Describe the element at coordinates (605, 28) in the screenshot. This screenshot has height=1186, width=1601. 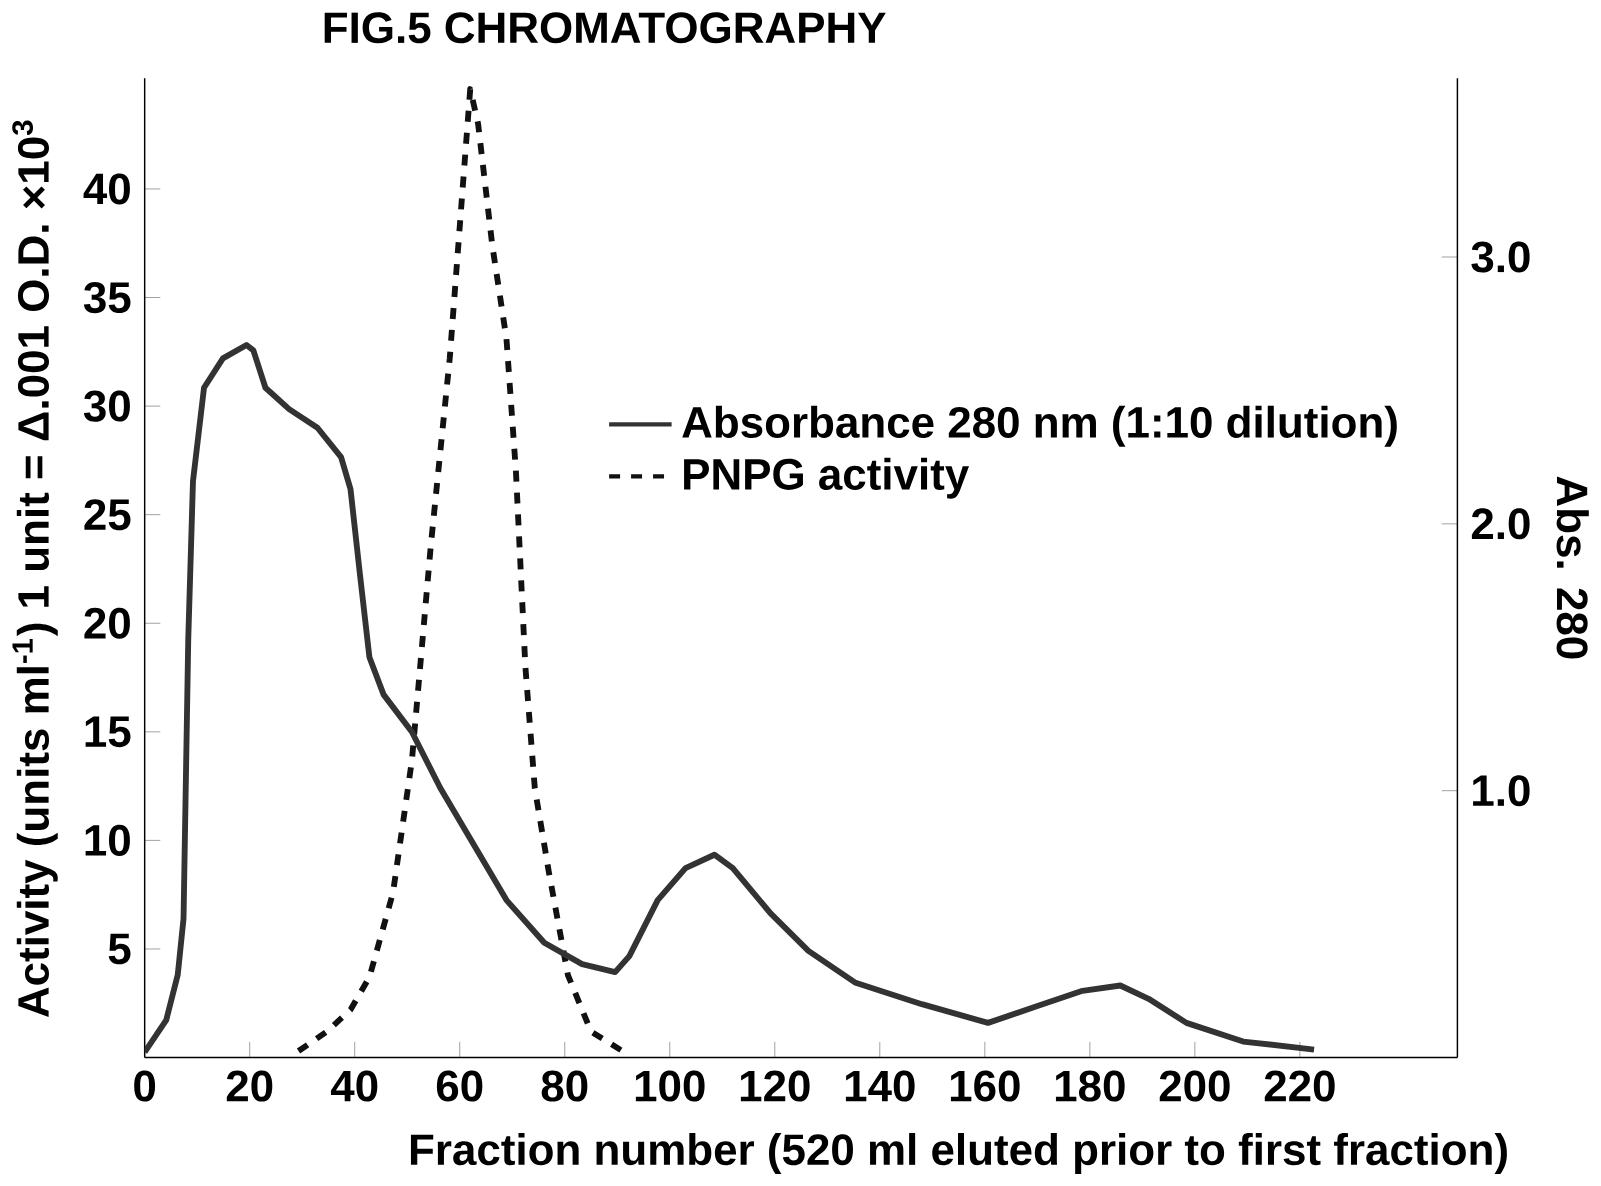
I see `chart-title: FIG.5 CHROMATOGRAPHY` at that location.